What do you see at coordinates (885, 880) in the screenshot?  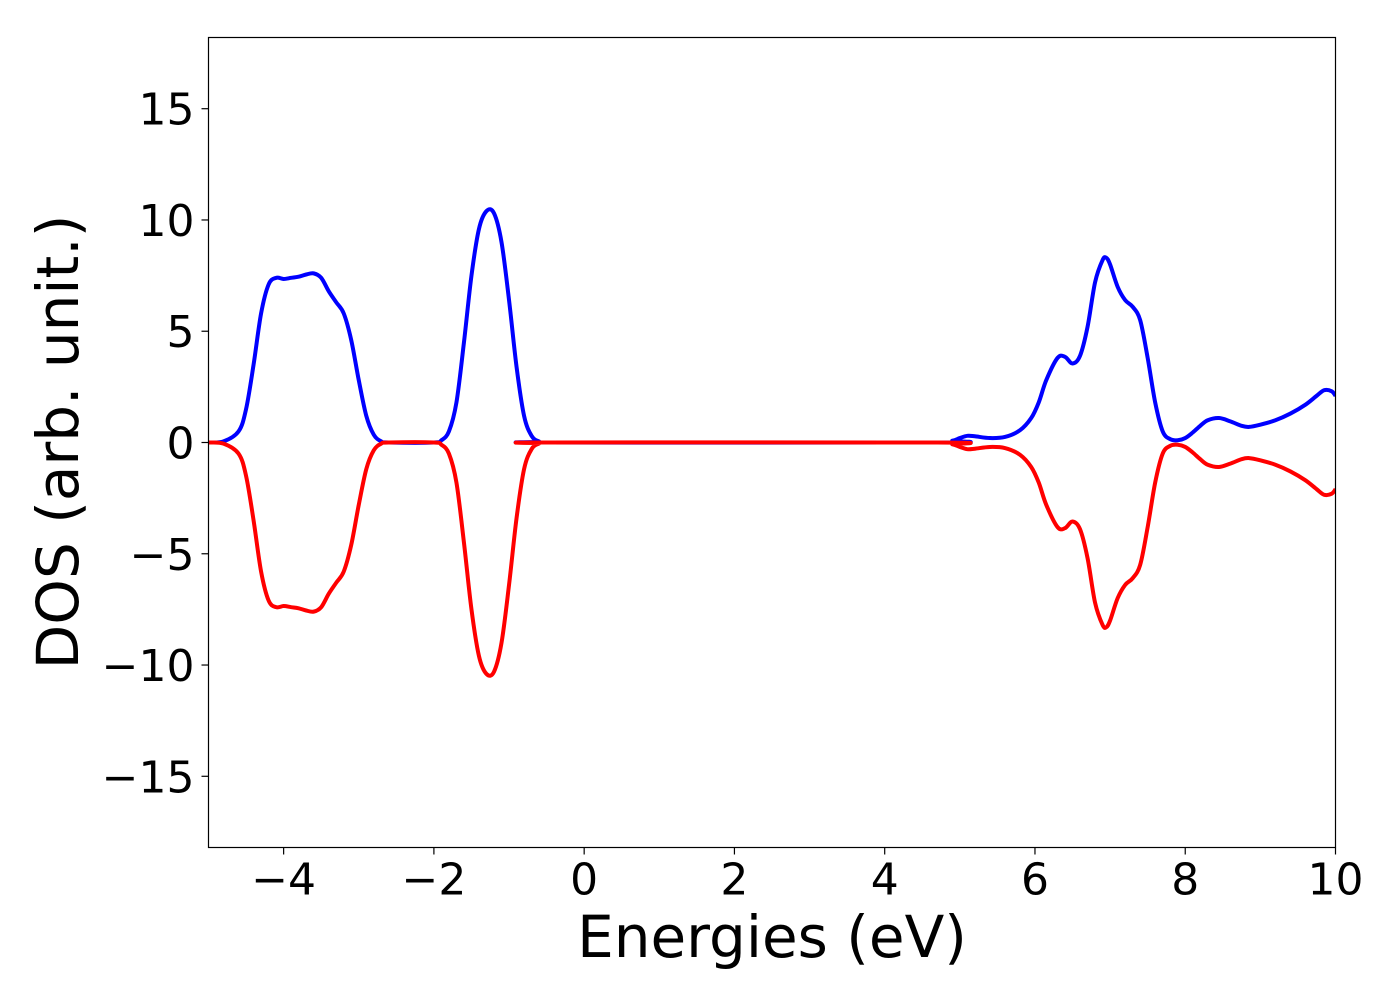 I see `x-tick-label: 4` at bounding box center [885, 880].